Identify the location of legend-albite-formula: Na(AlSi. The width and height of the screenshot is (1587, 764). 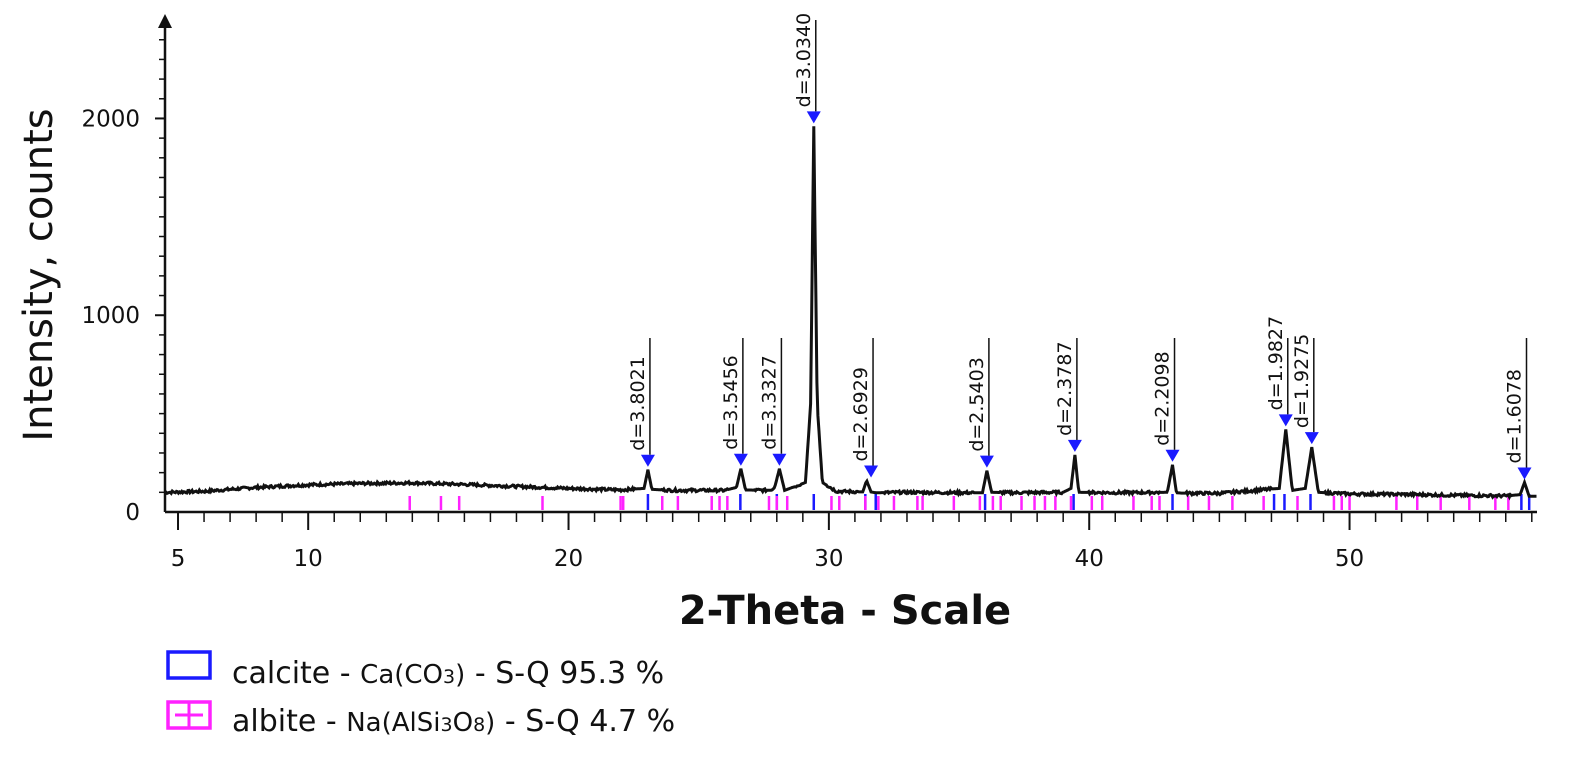
(393, 723).